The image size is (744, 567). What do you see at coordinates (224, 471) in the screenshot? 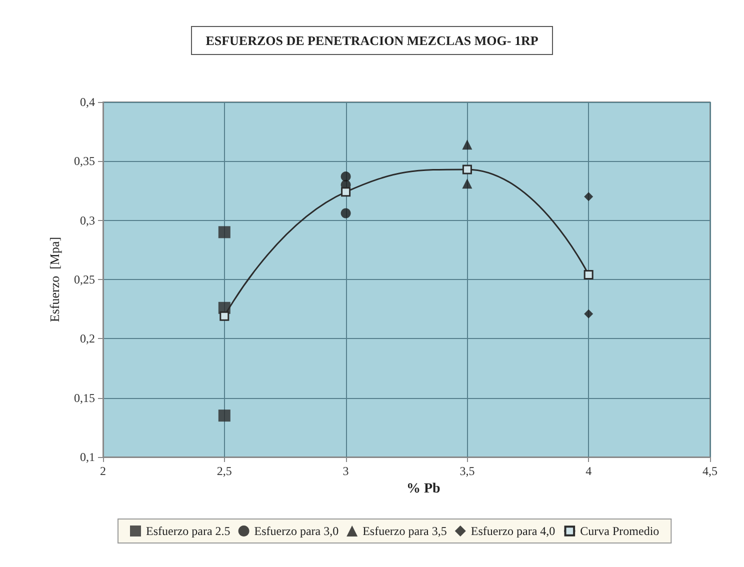
I see `x-tick-label: 2,5` at bounding box center [224, 471].